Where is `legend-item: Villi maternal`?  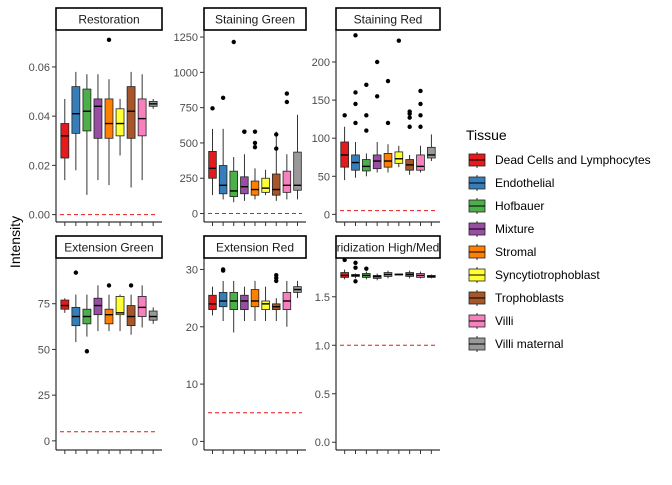
legend-item: Villi maternal is located at coordinates (515, 344).